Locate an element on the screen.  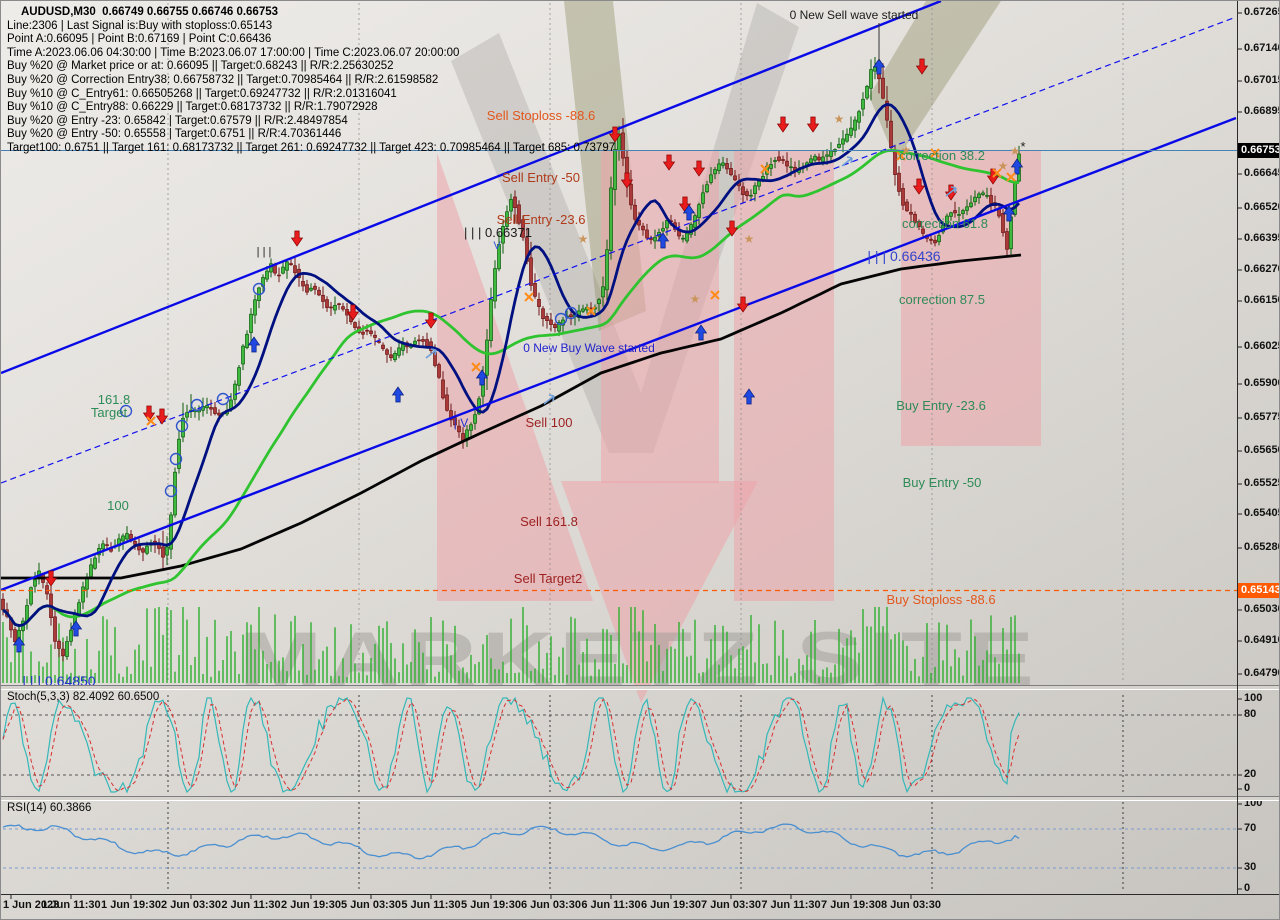
chart-annotation: 161.8 is located at coordinates (114, 399).